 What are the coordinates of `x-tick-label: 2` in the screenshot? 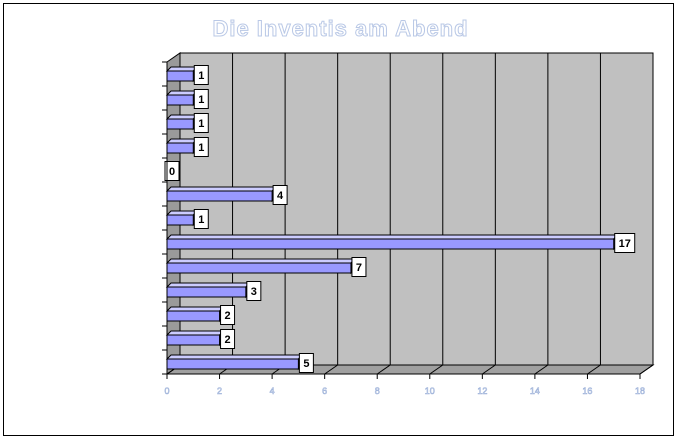 It's located at (219, 391).